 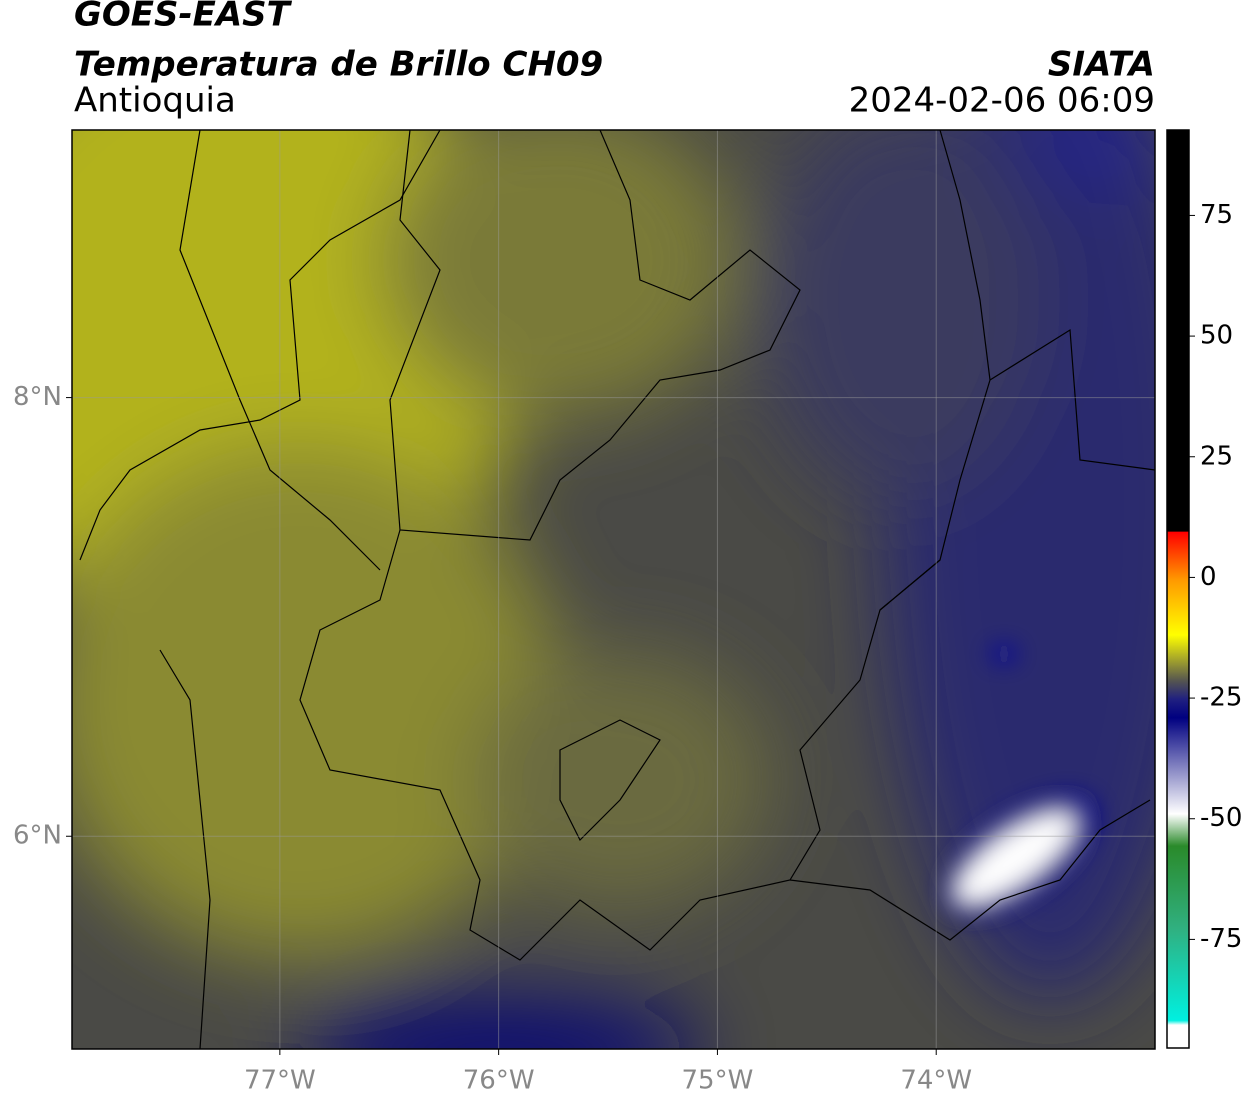 What do you see at coordinates (338, 65) in the screenshot?
I see `subtitle: Temperatura de Brillo CH09` at bounding box center [338, 65].